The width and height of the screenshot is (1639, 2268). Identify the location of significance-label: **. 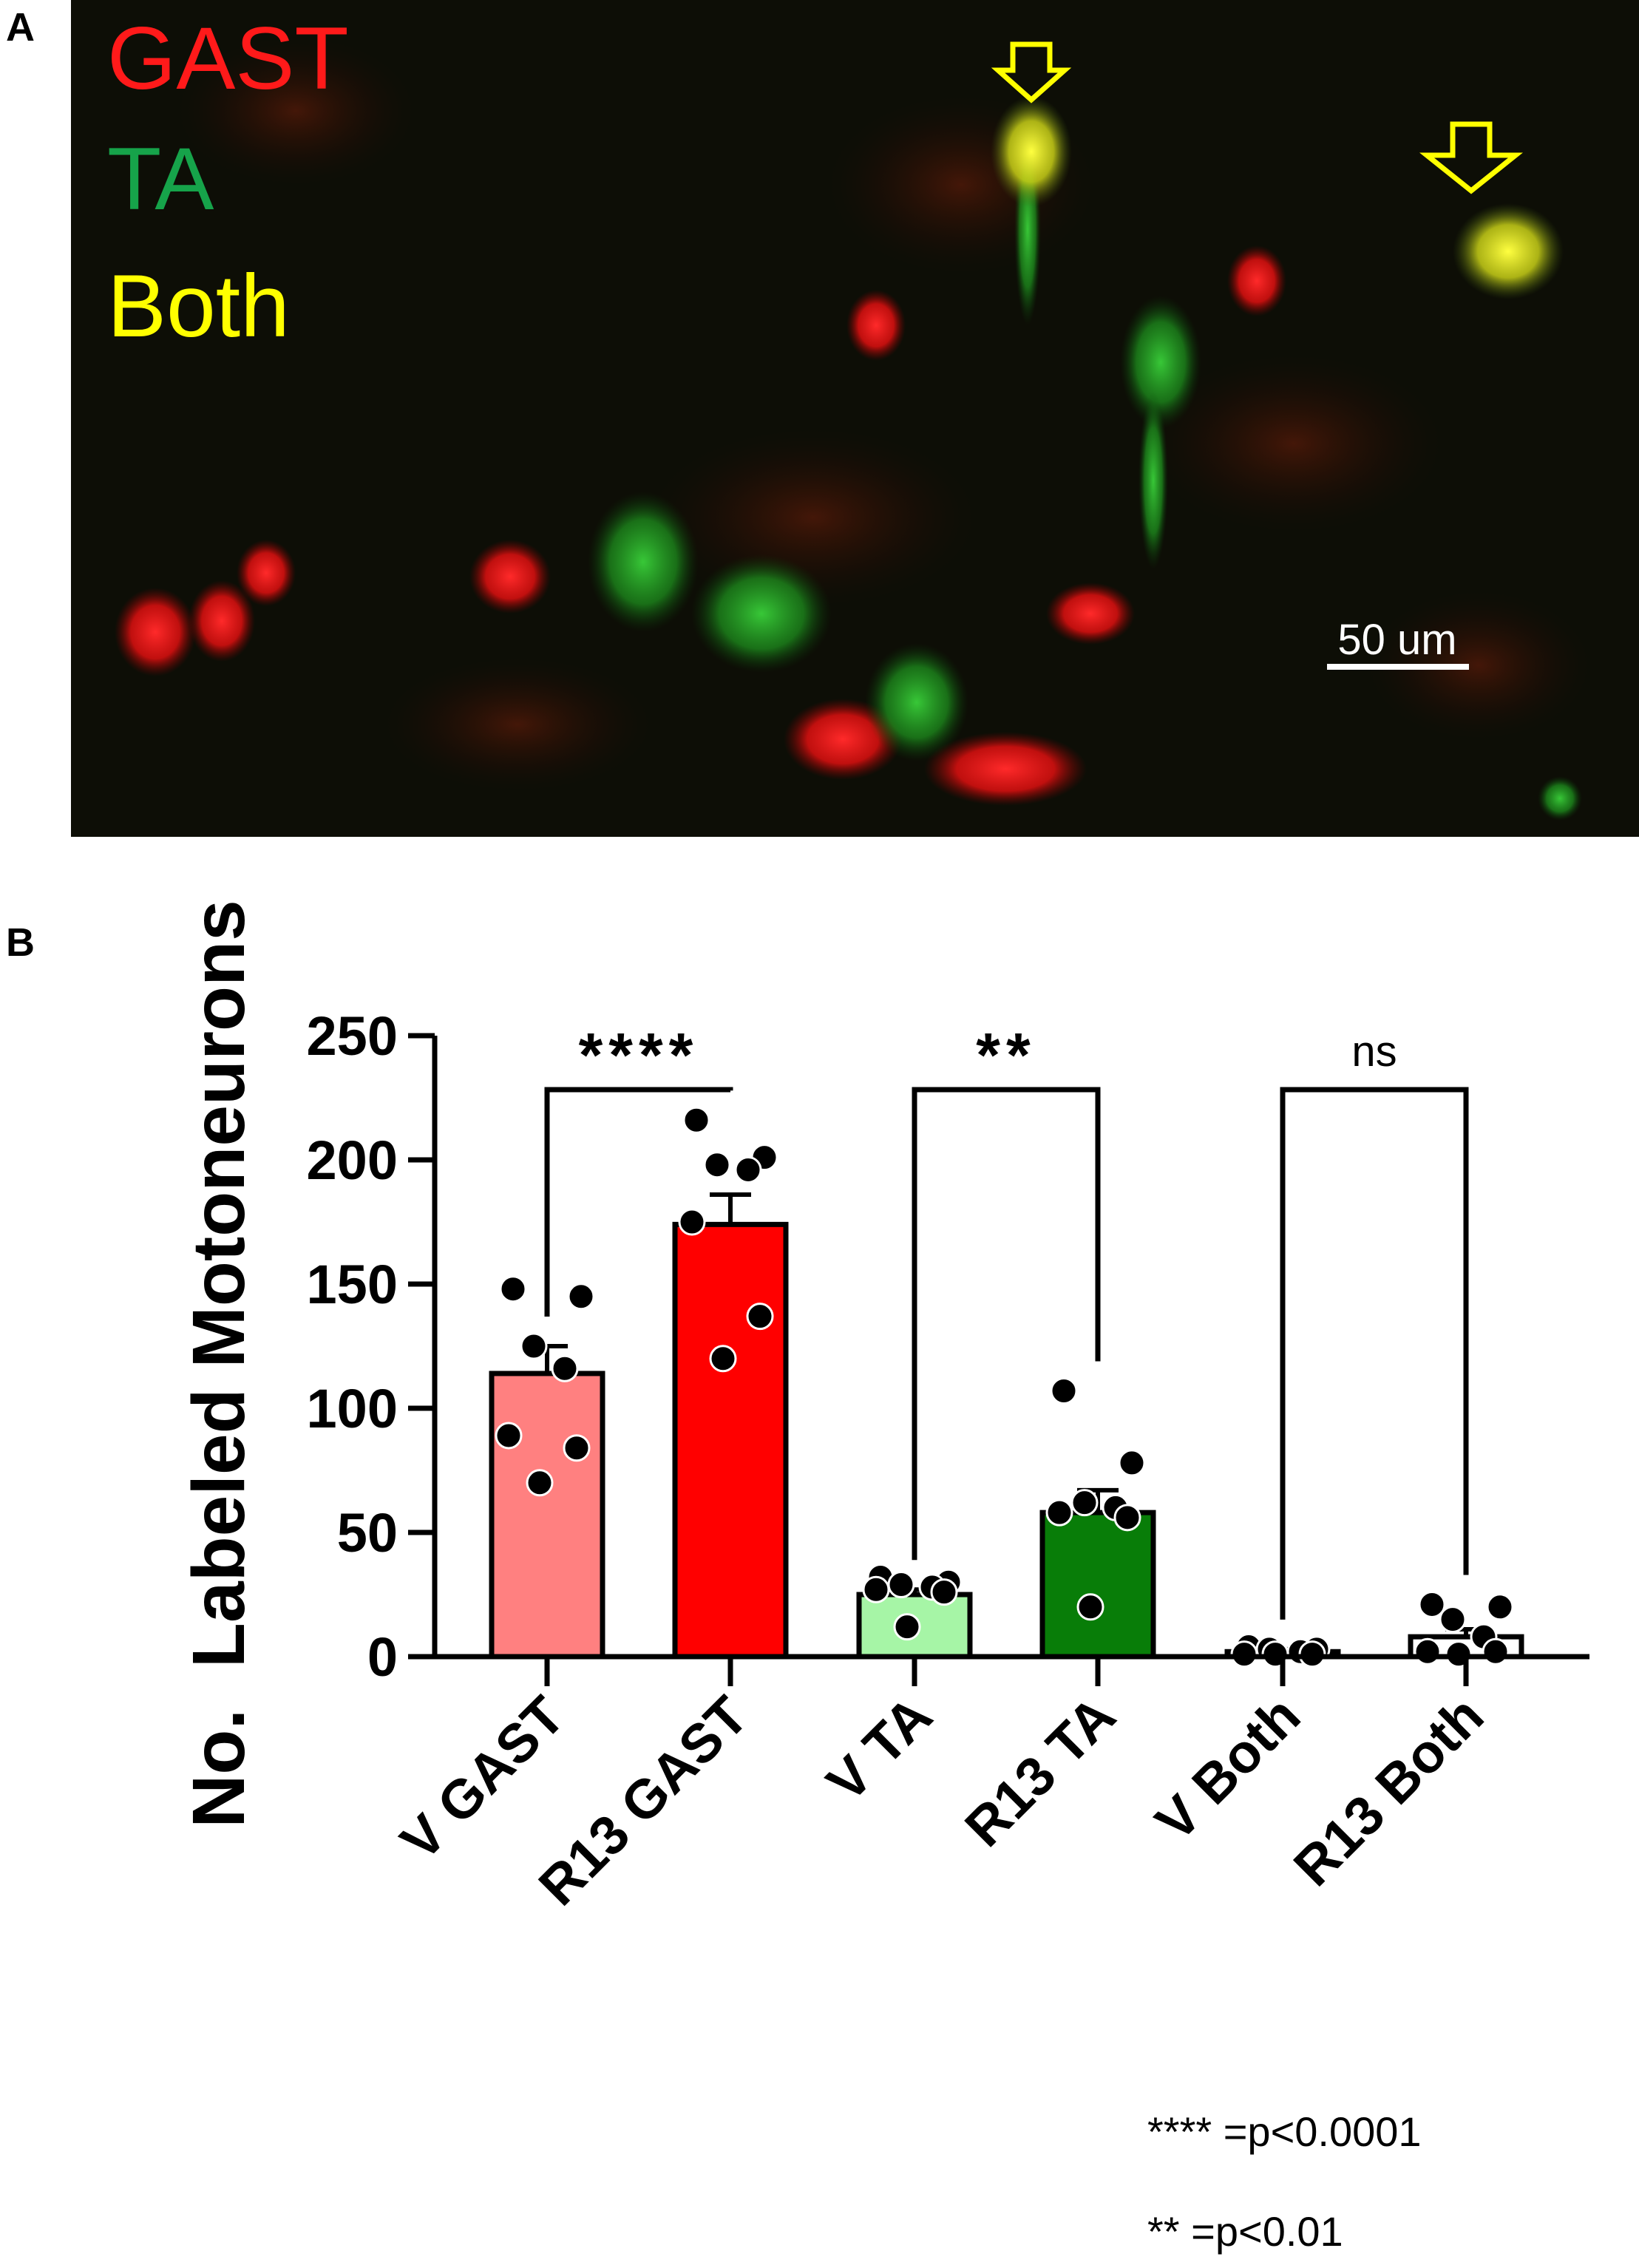
(1006, 1055).